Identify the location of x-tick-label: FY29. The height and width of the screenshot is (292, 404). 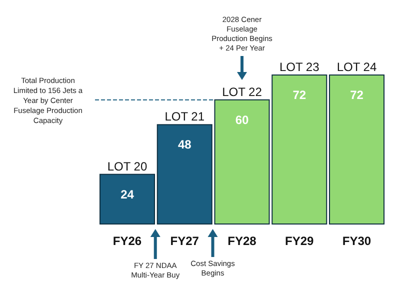
(299, 241).